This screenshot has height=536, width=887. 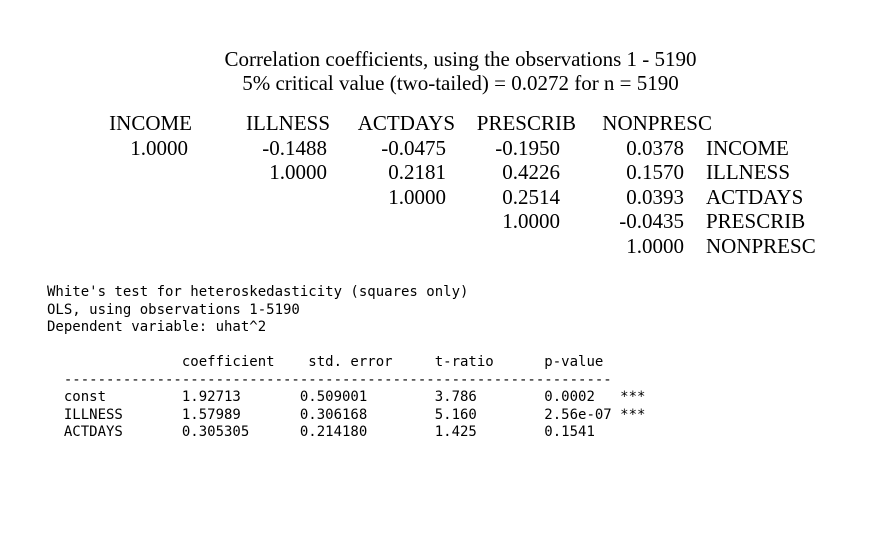 I want to click on correlation-row-label: PRESCRIB, so click(x=756, y=221).